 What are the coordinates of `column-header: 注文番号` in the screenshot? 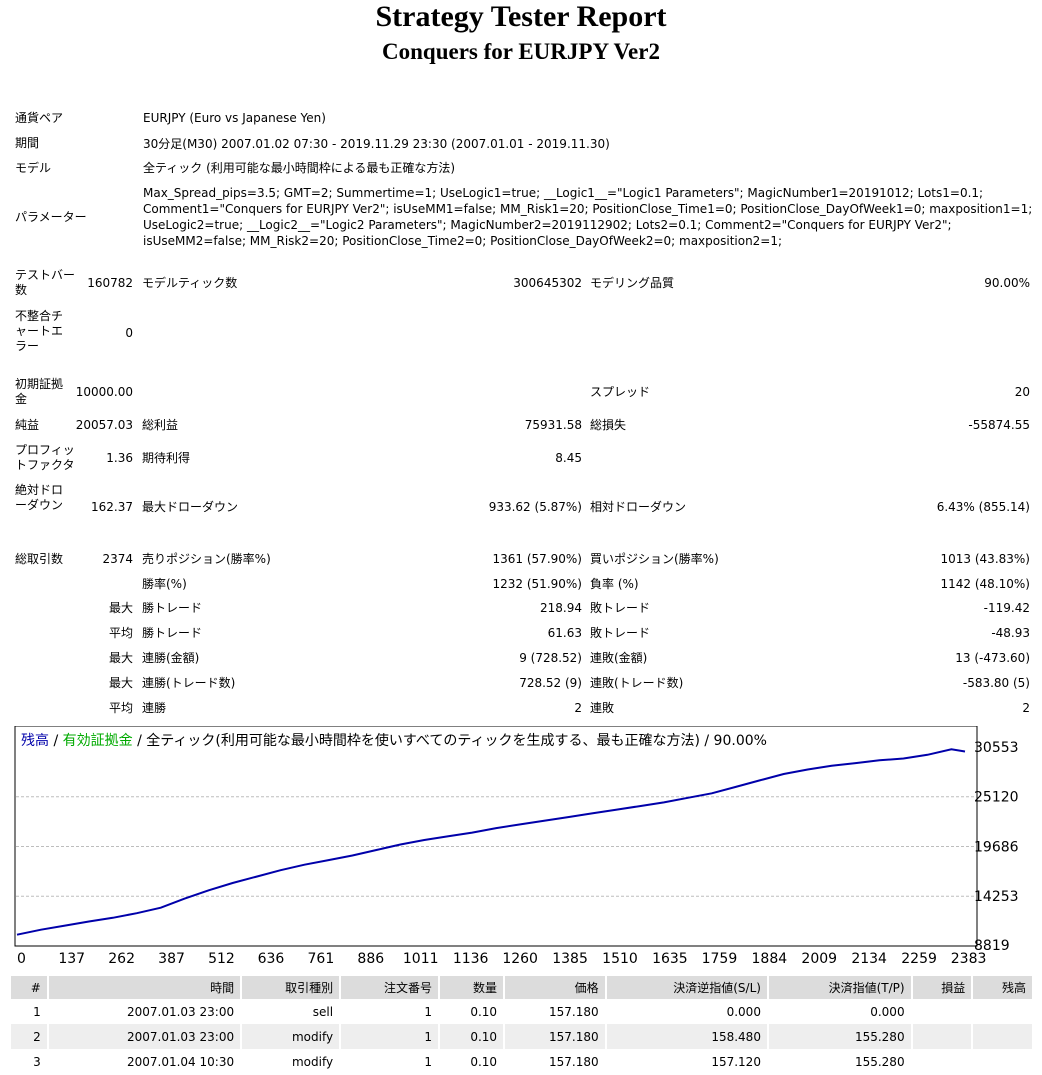 It's located at (390, 987).